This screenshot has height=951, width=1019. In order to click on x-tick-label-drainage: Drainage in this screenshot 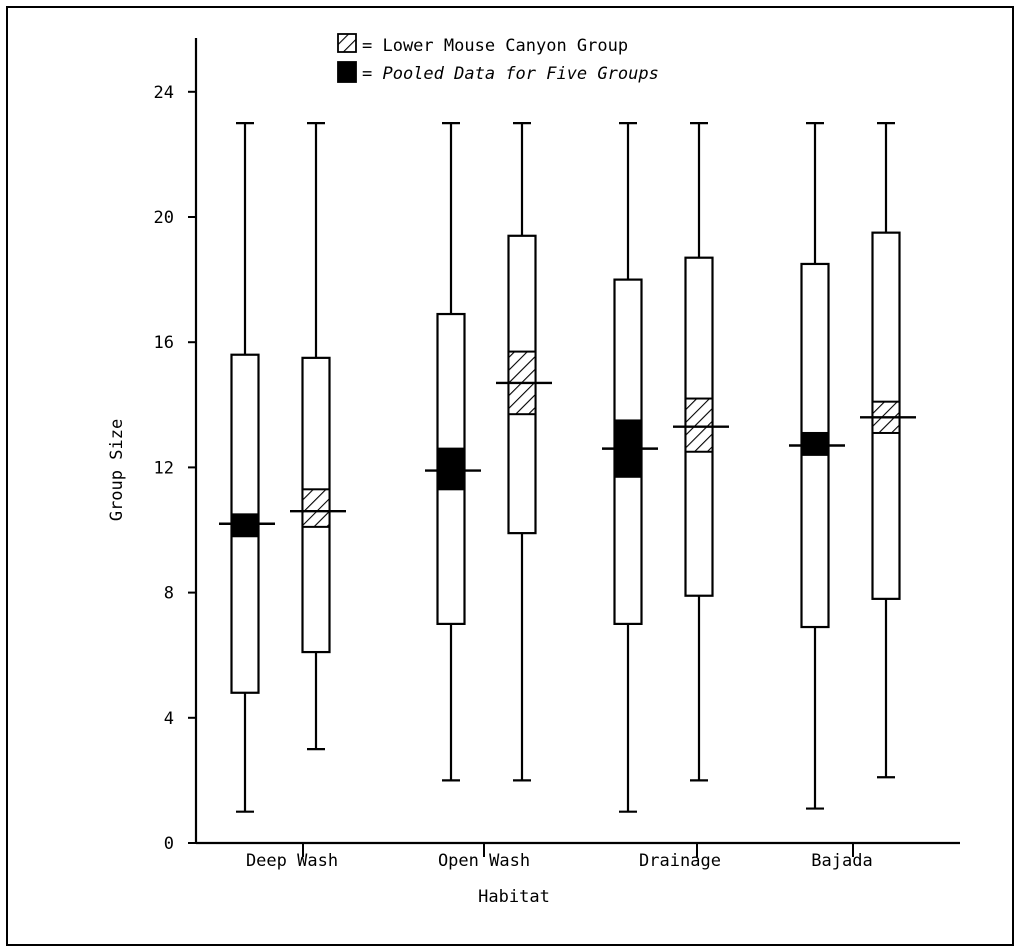, I will do `click(680, 861)`.